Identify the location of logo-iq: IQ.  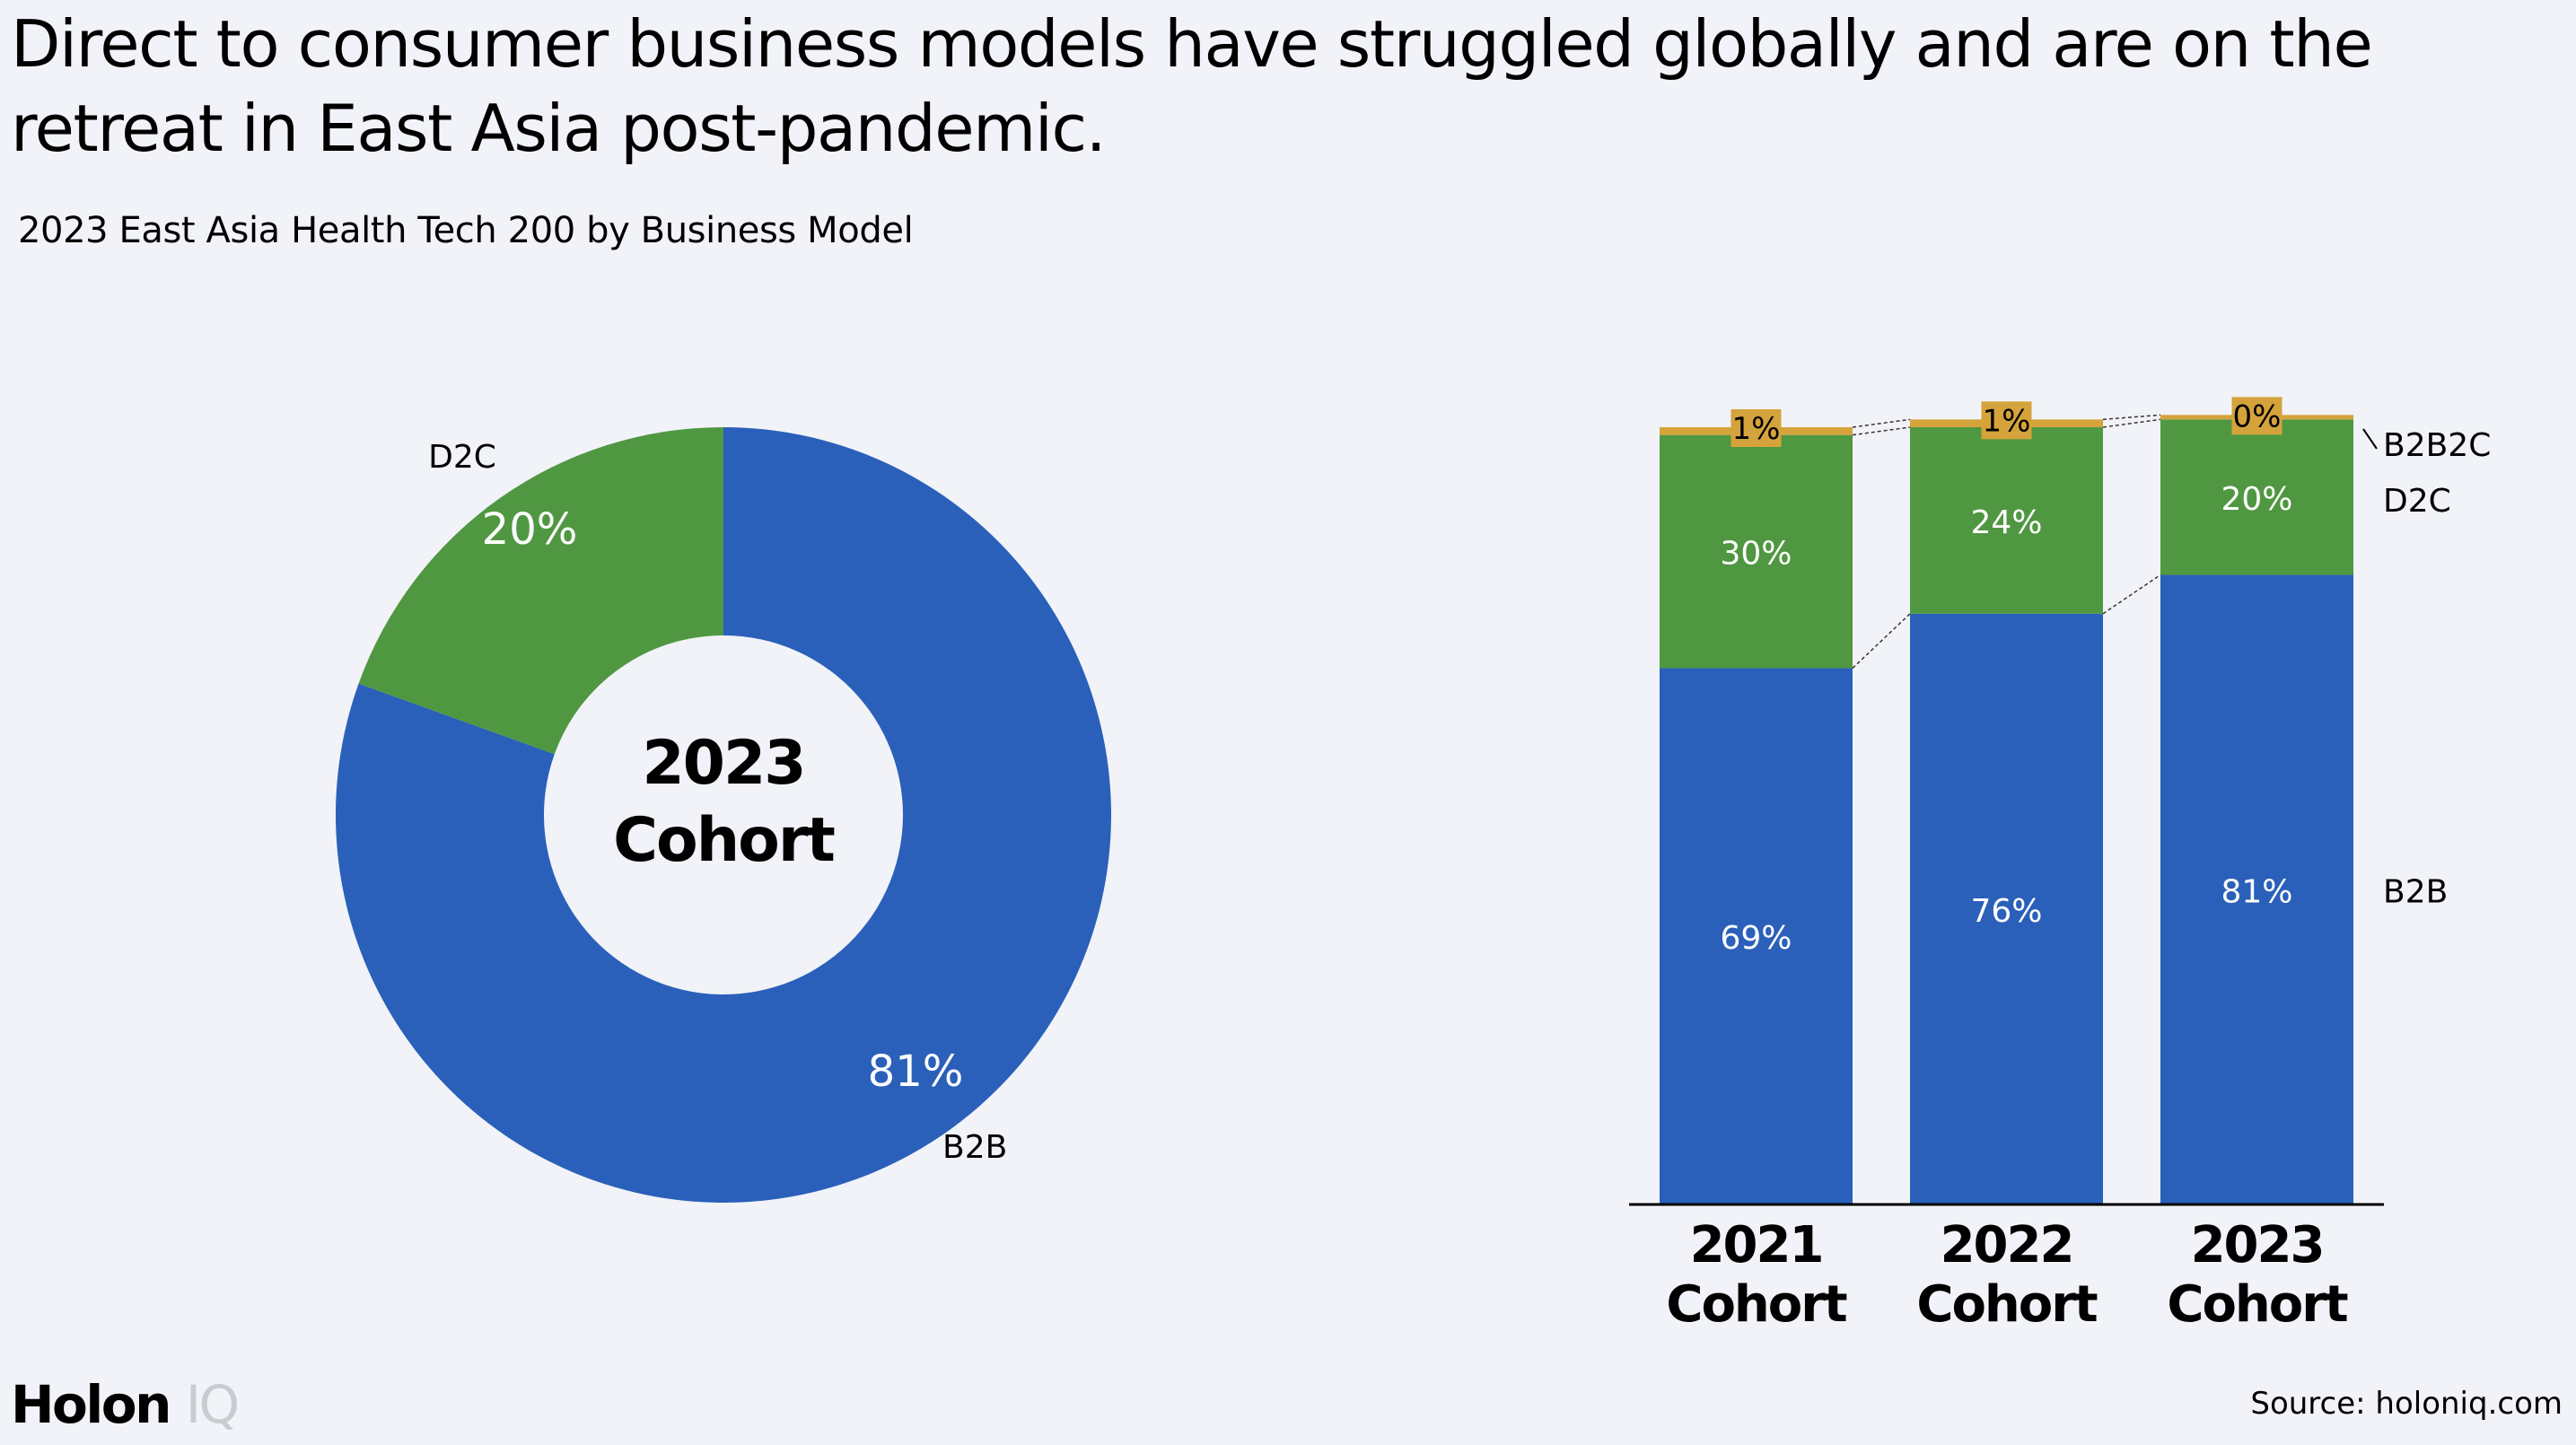
(212, 1404).